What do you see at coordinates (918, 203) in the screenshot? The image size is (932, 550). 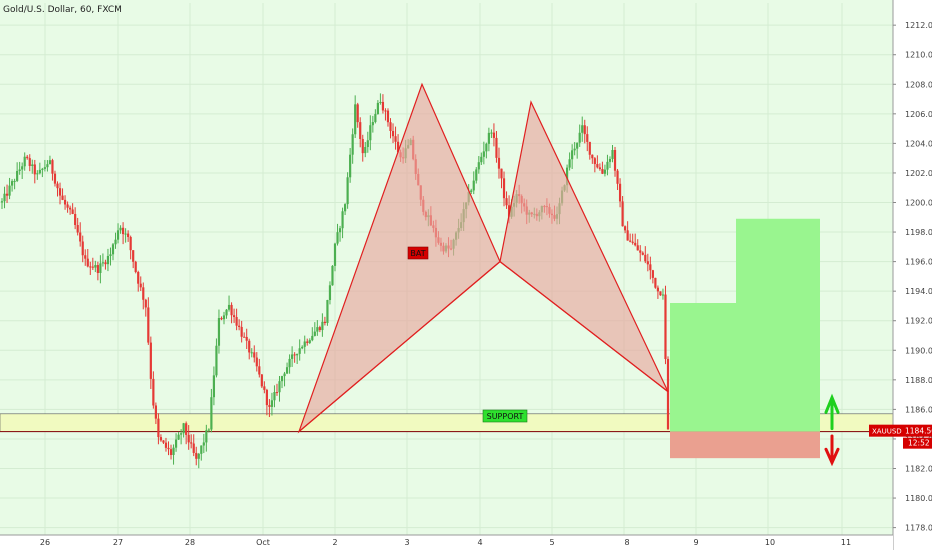 I see `price-tick-label: 1200.00` at bounding box center [918, 203].